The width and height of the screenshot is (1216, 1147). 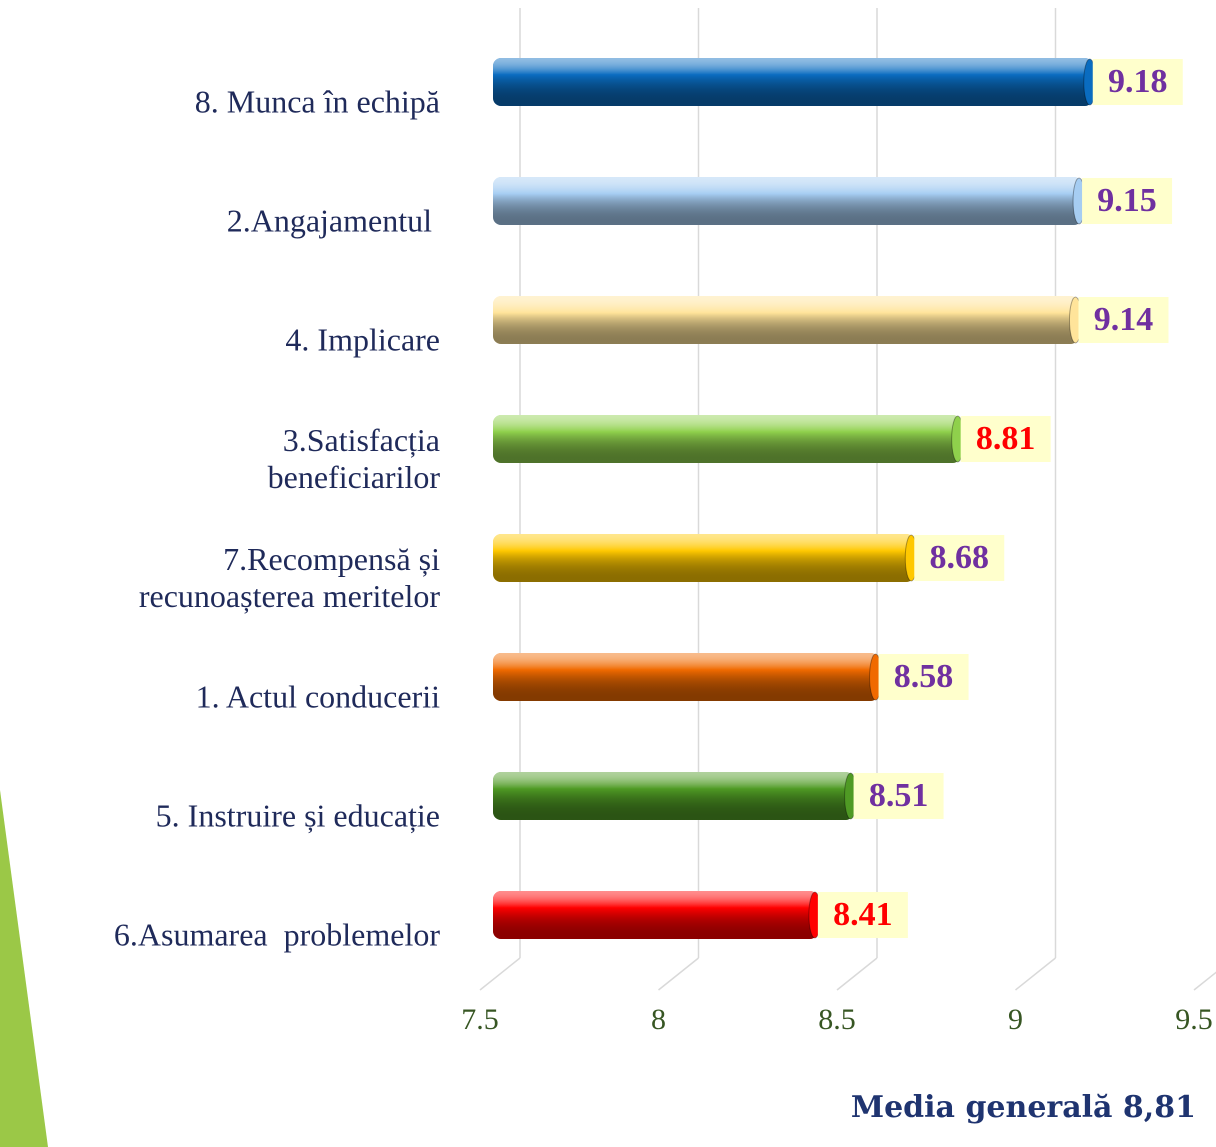 I want to click on category-label: 5. Instruire și educație, so click(x=297, y=815).